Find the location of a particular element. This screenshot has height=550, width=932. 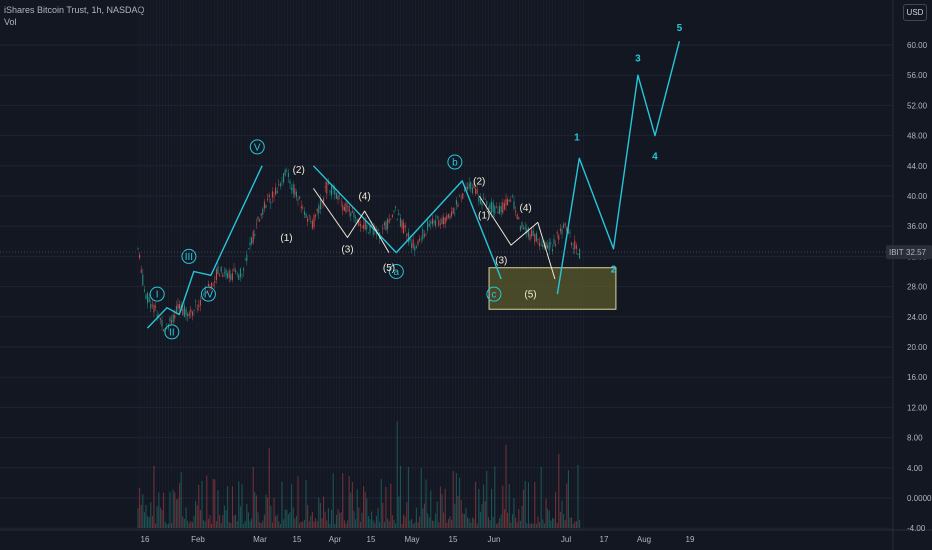

x-tick-label: Mar is located at coordinates (260, 539).